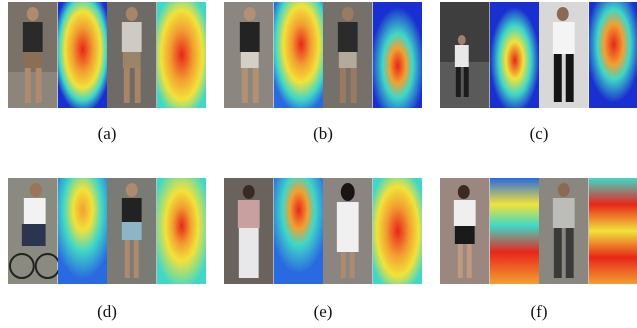  I want to click on panel-d, so click(107, 231).